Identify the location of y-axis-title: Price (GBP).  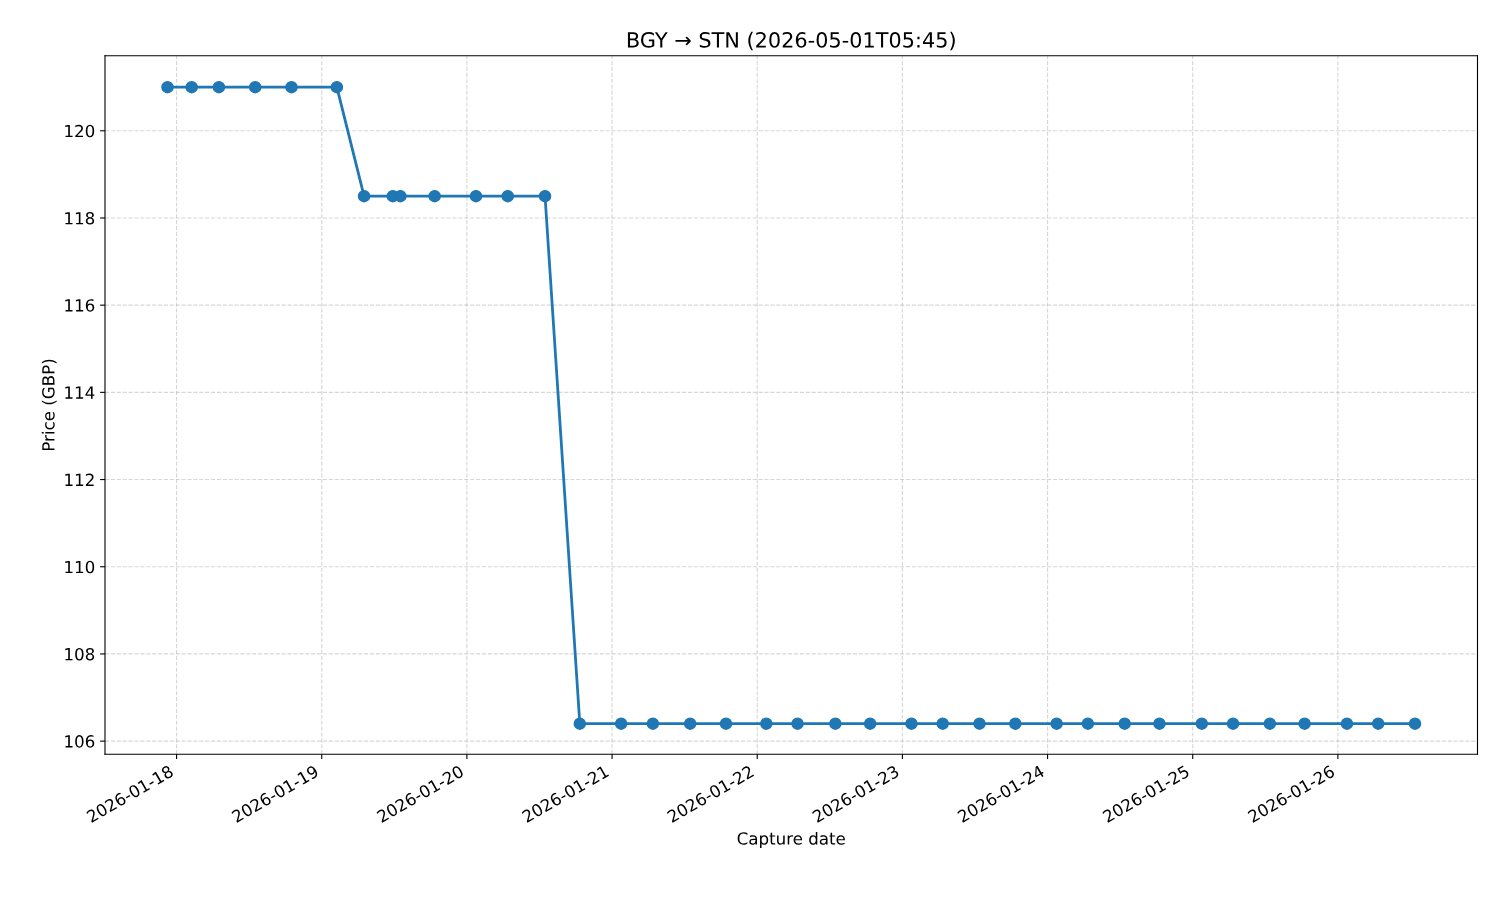
(49, 405).